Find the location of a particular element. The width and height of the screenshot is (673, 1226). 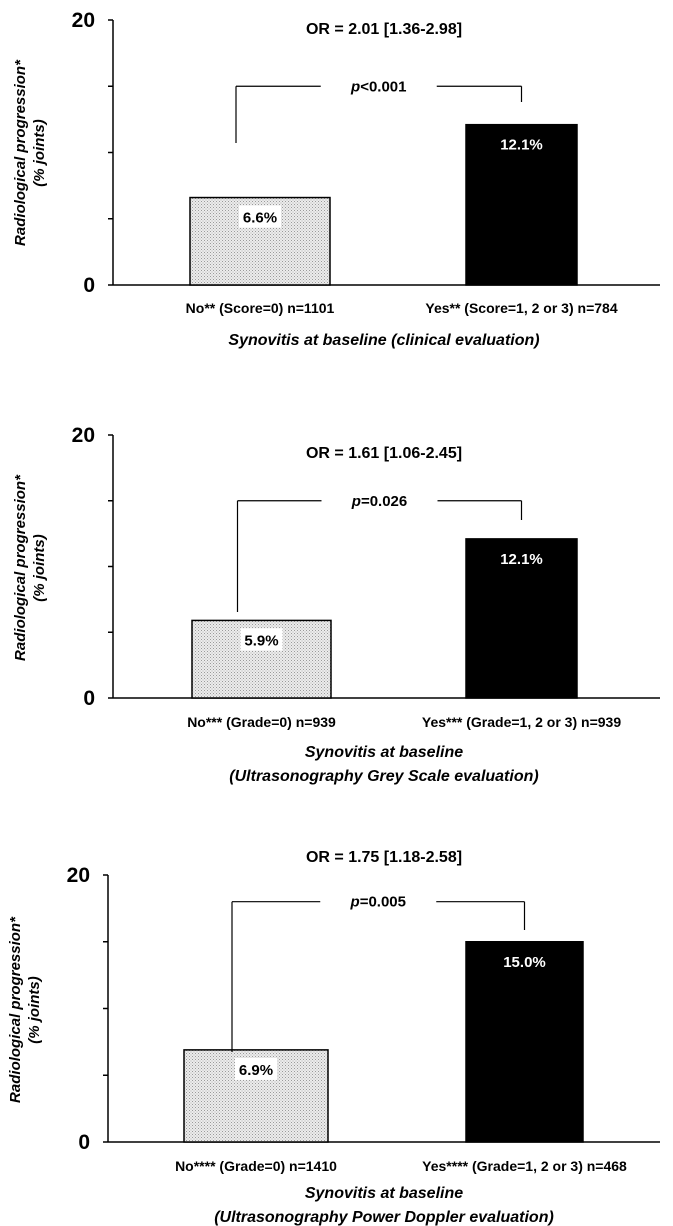

x-category-label: No*** (Grade=0) n=939 is located at coordinates (261, 722).